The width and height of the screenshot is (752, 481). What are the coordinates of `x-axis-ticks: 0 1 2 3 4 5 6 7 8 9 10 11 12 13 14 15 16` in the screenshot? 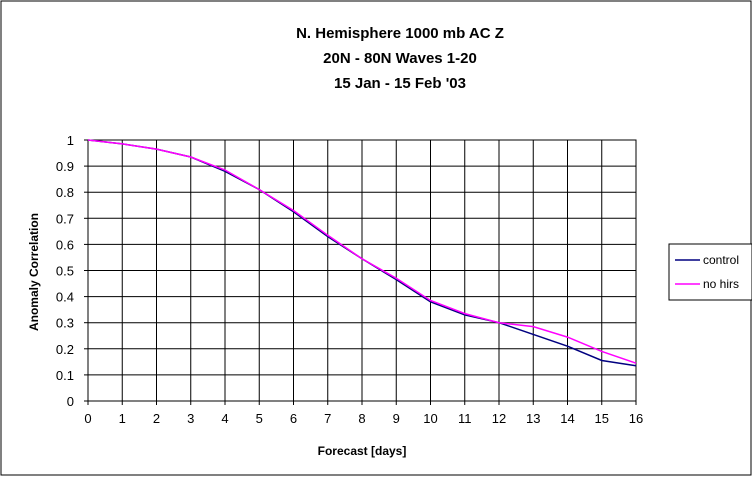 It's located at (363, 413).